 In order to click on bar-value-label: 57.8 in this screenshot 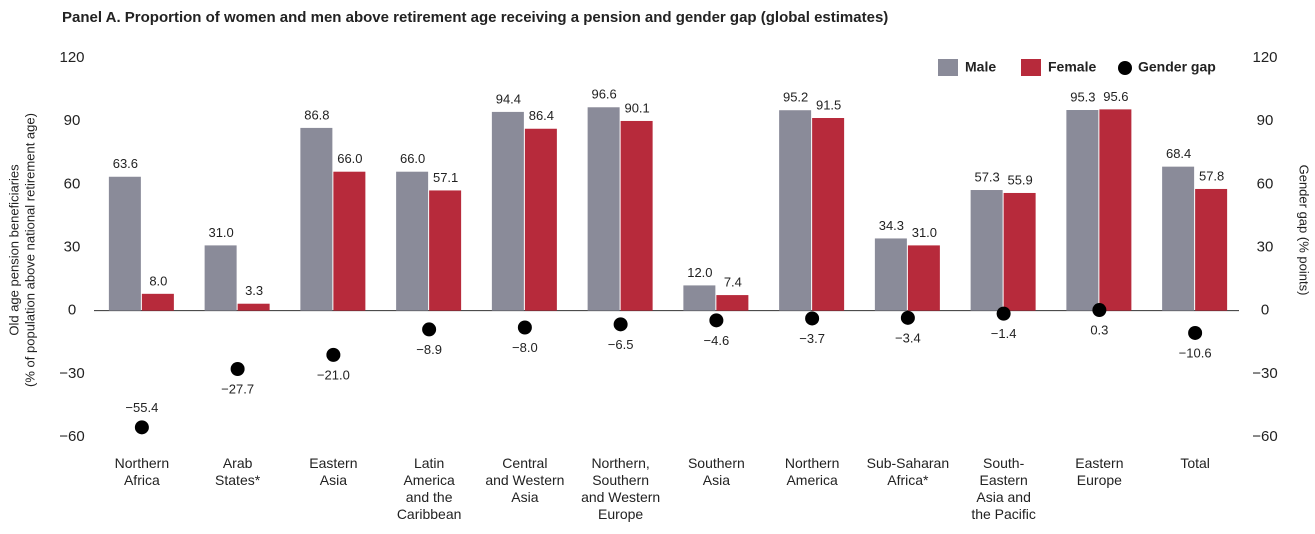, I will do `click(1211, 175)`.